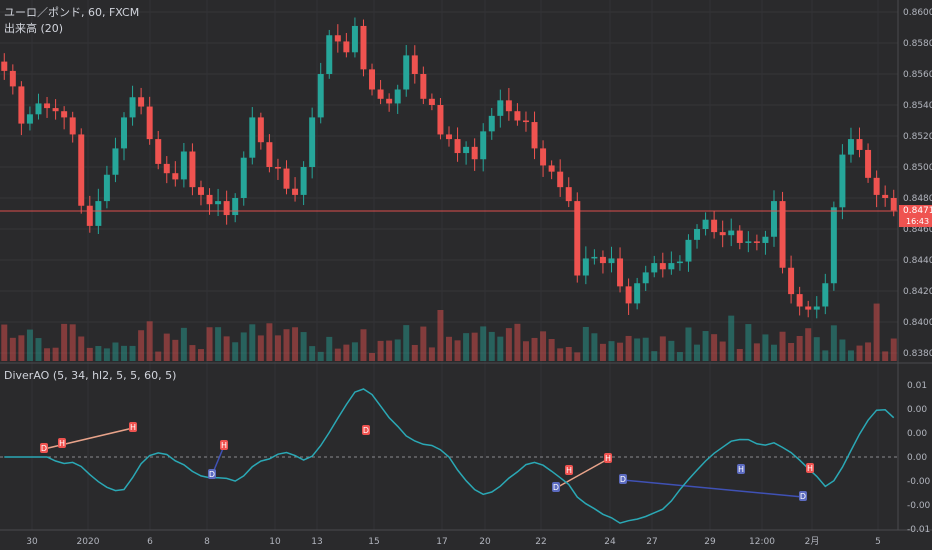 This screenshot has height=550, width=932. Describe the element at coordinates (878, 542) in the screenshot. I see `time-tick-label: 5` at that location.